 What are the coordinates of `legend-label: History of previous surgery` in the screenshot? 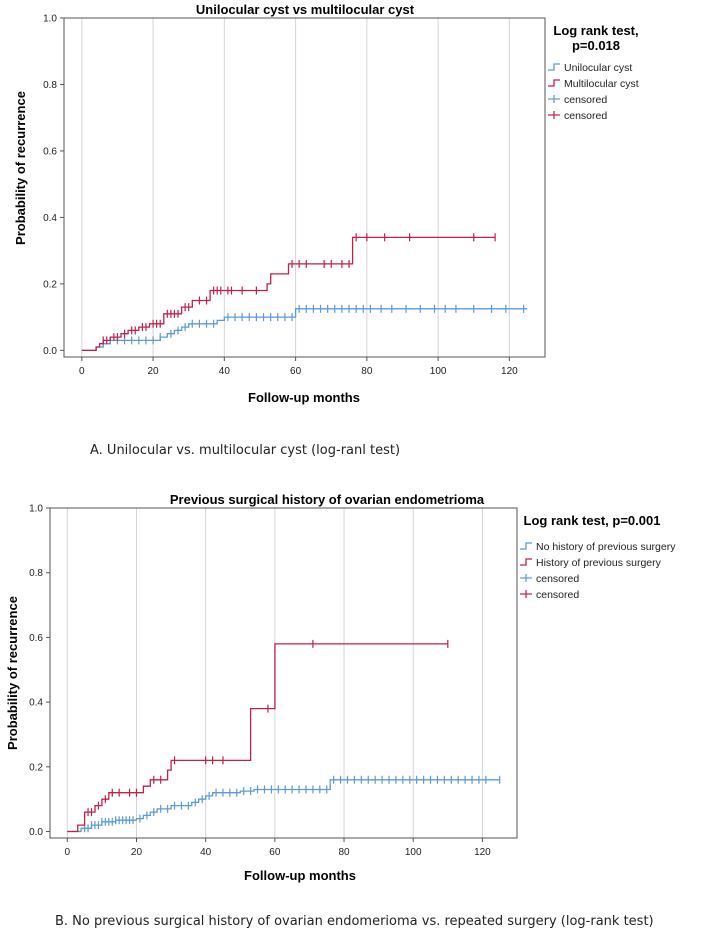 It's located at (599, 563).